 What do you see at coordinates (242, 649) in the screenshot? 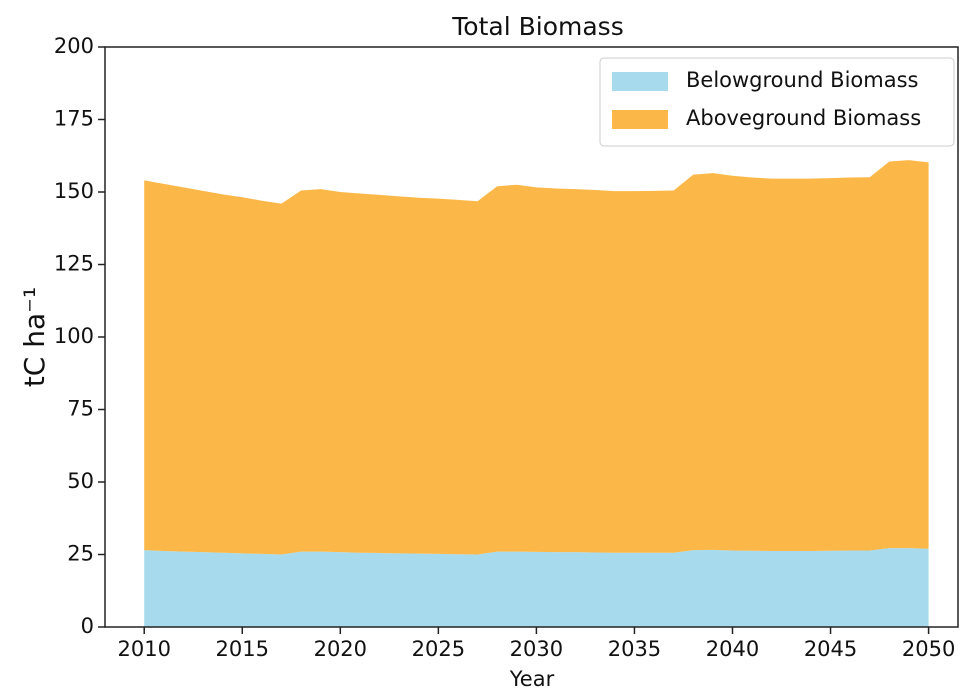
I see `x-tick-label: 2015` at bounding box center [242, 649].